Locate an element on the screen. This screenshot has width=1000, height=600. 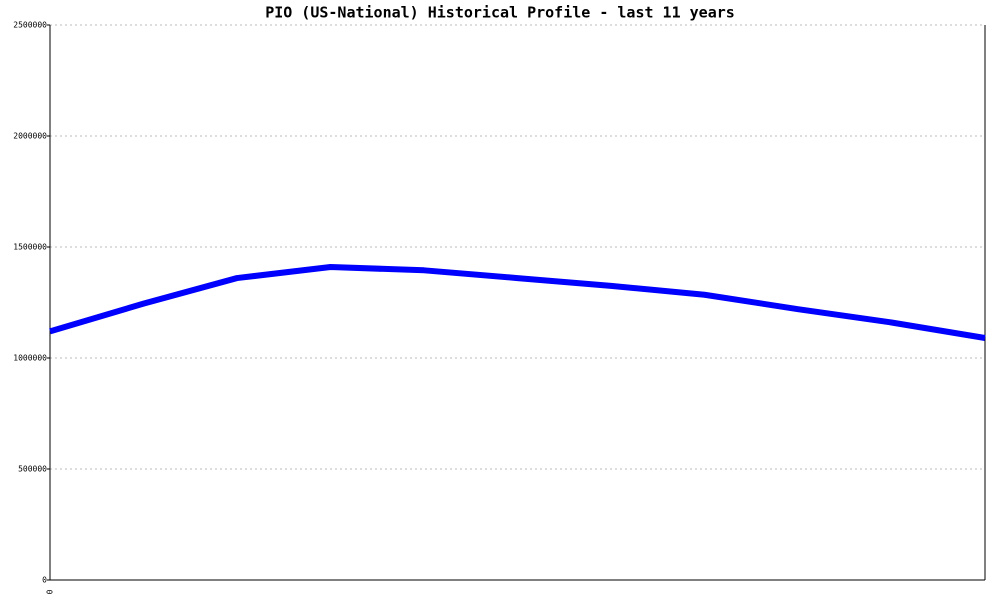
y-tick-label: 1000000 is located at coordinates (30, 358).